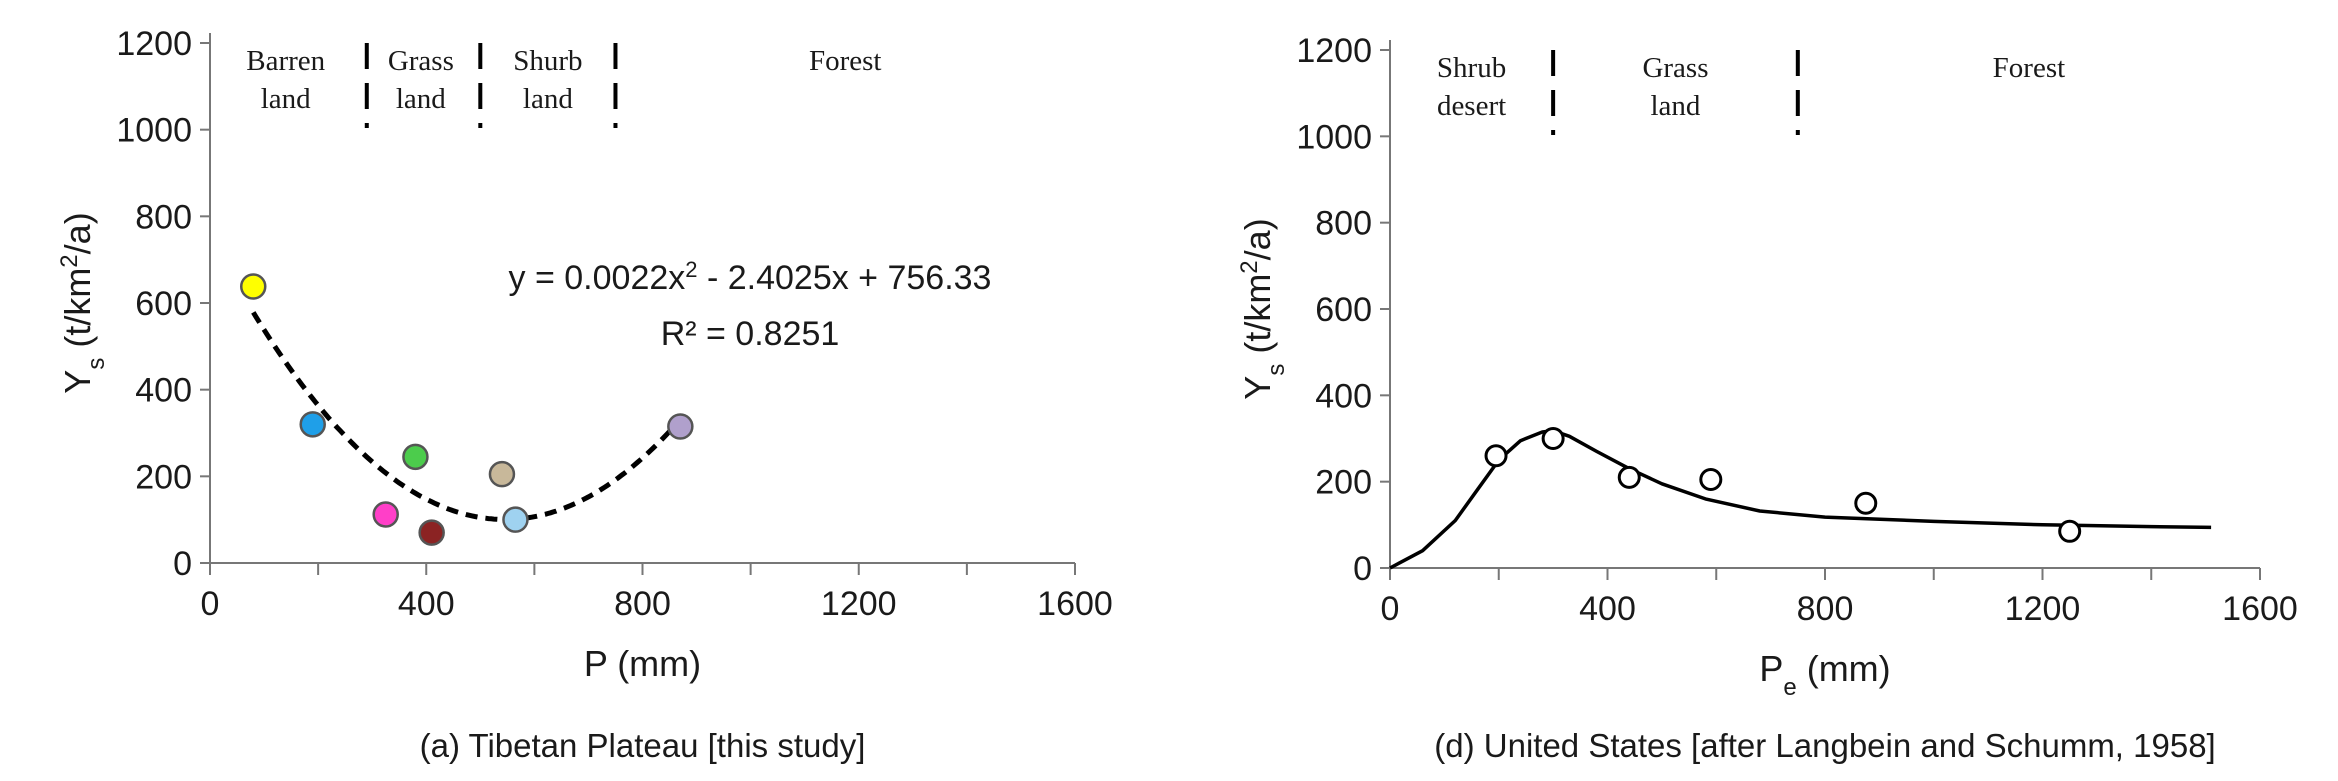  Describe the element at coordinates (547, 61) in the screenshot. I see `zone-label: Shurb` at that location.